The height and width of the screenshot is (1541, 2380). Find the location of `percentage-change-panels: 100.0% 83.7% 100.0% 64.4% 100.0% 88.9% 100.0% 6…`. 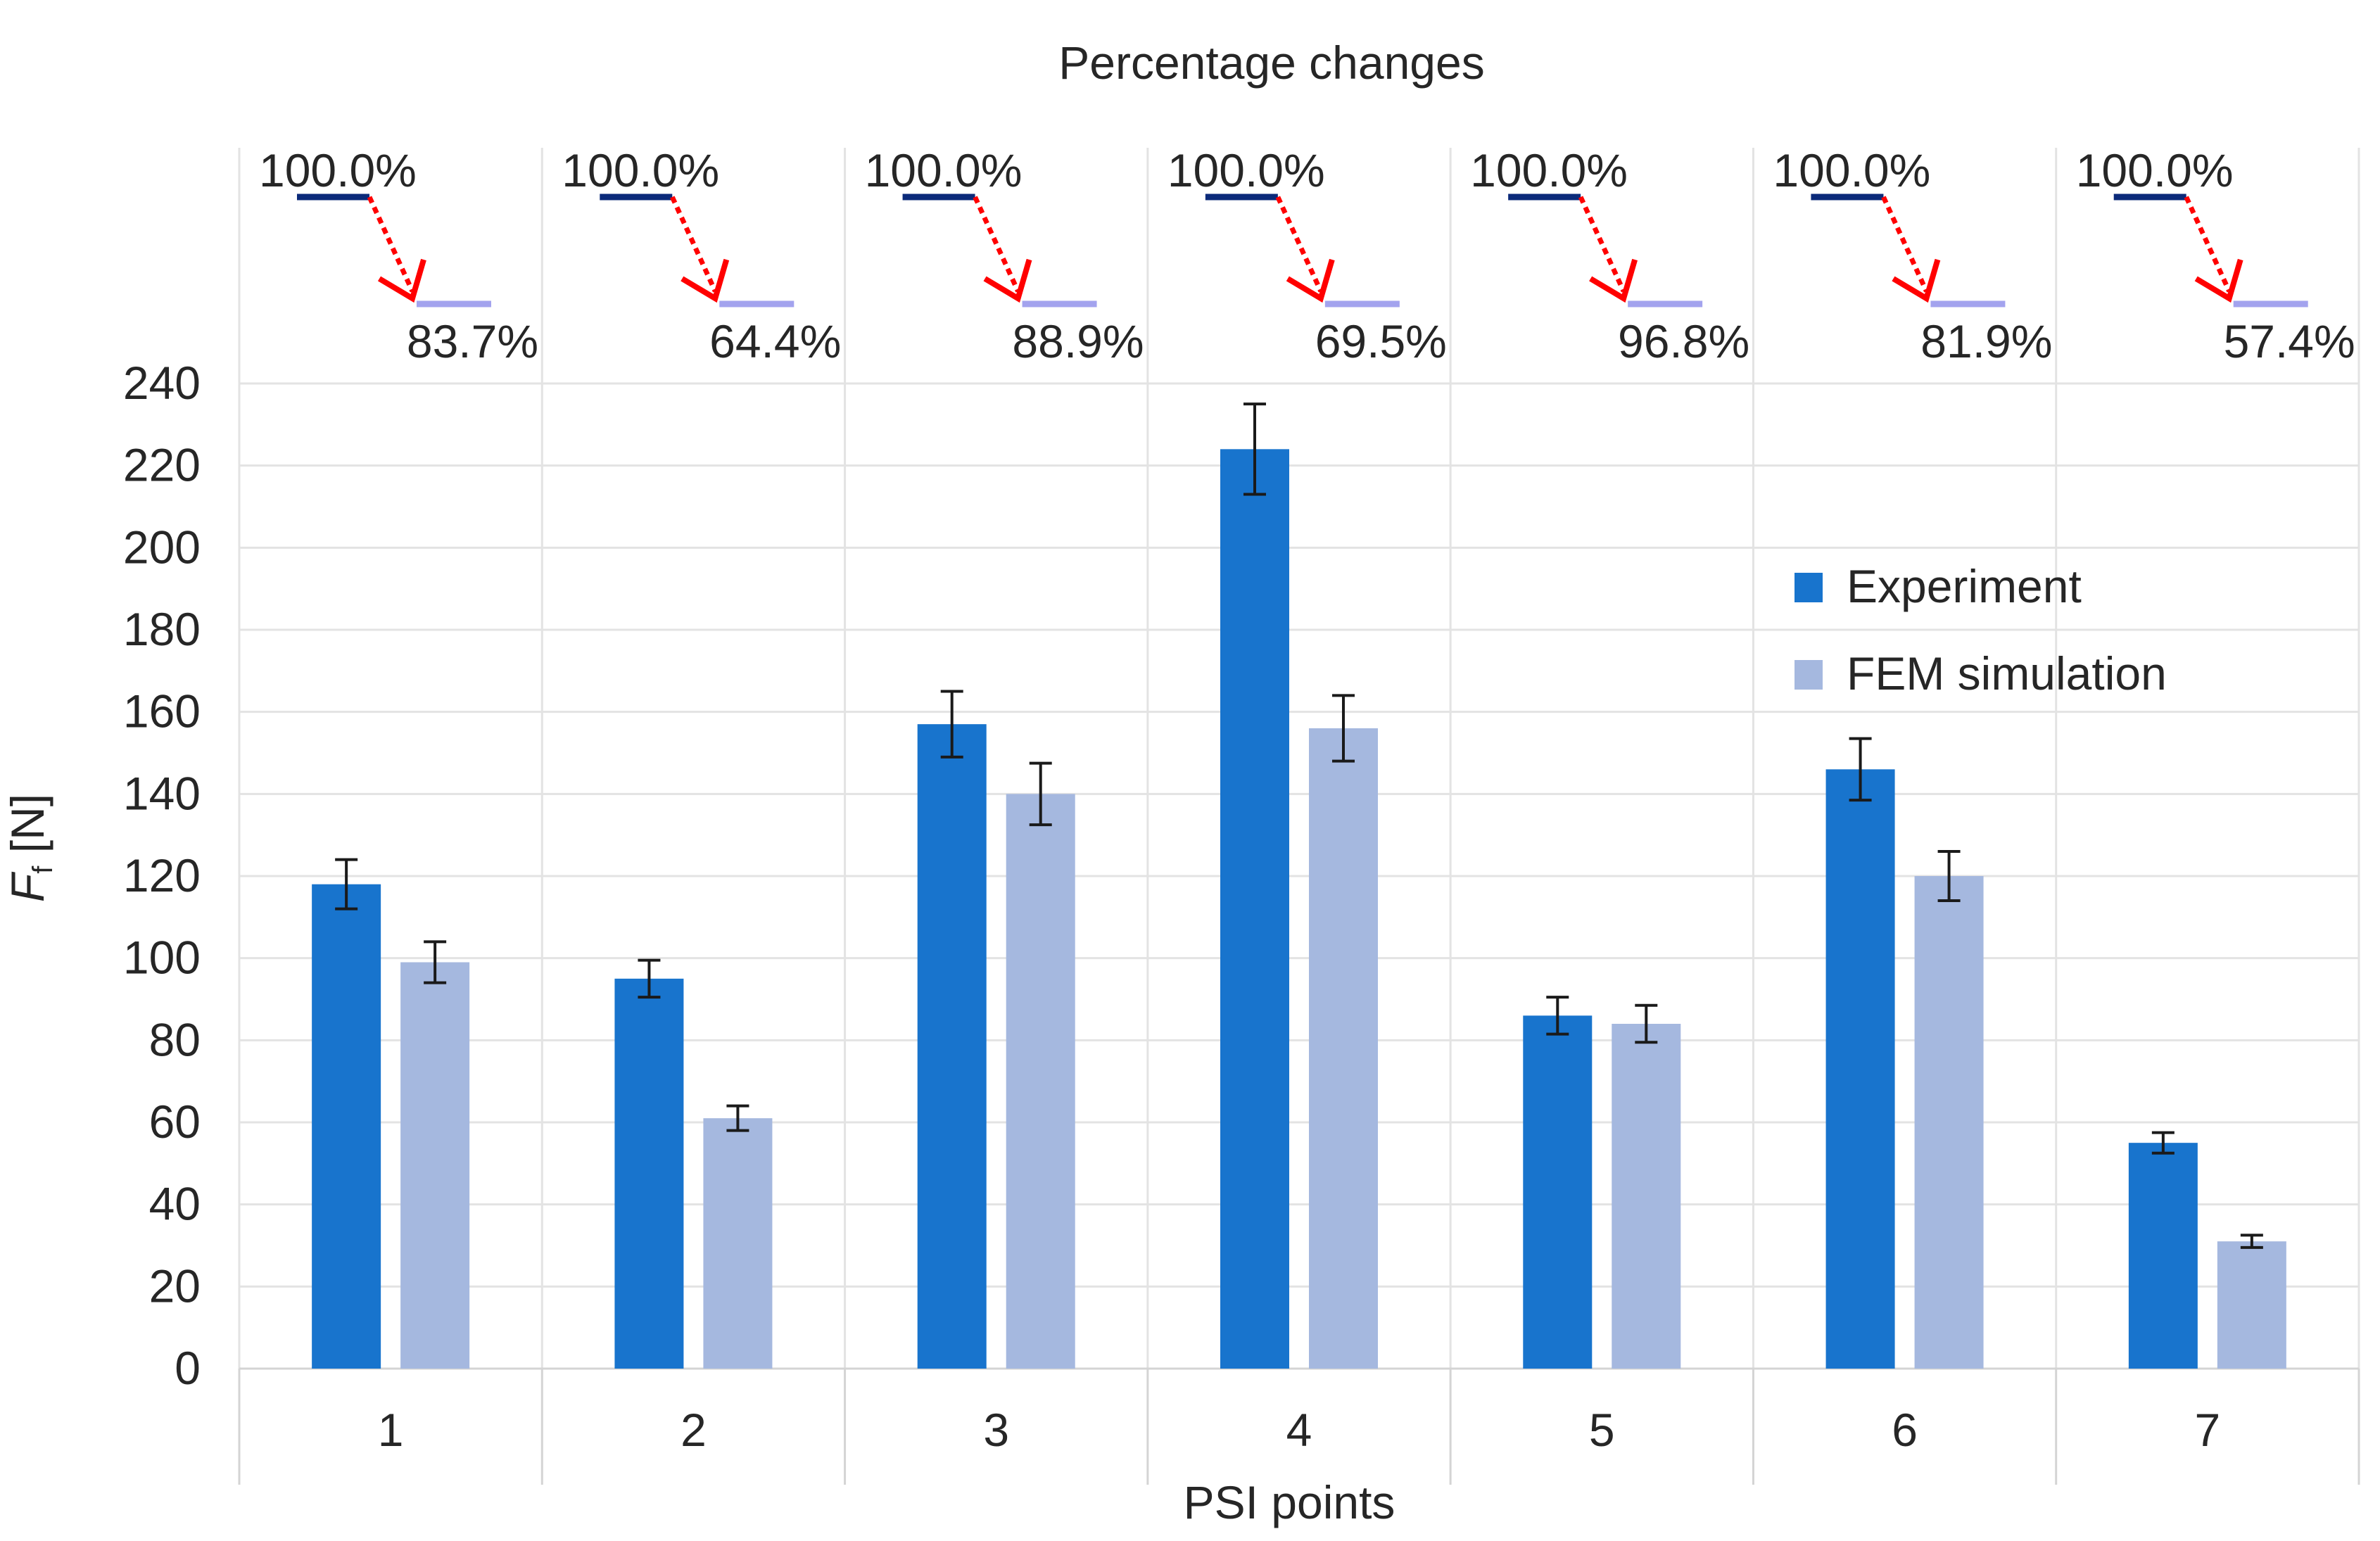

percentage-change-panels: 100.0% 83.7% 100.0% 64.4% 100.0% 88.9% 100.0% 6… is located at coordinates (1307, 255).